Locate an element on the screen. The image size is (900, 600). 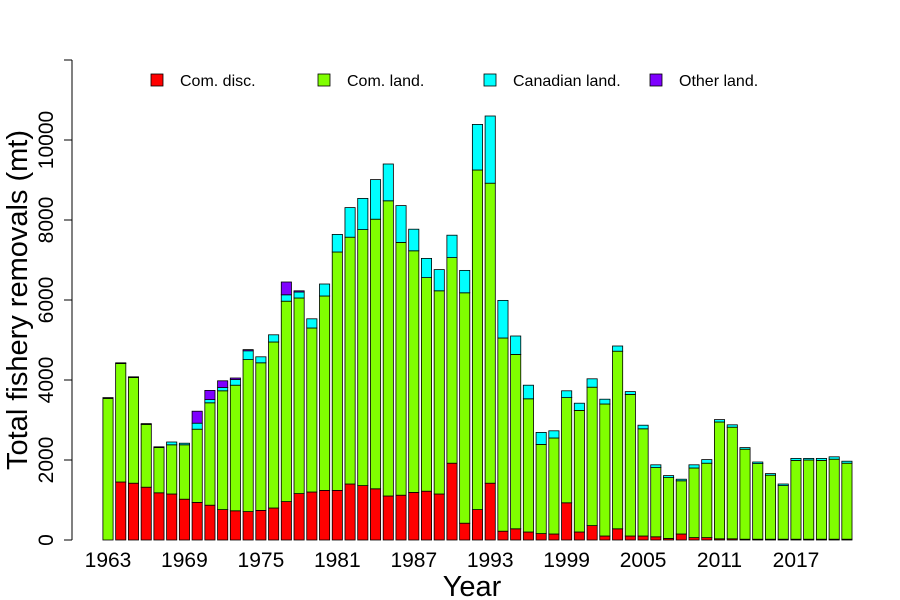
legend-item: Other land. is located at coordinates (703, 81).